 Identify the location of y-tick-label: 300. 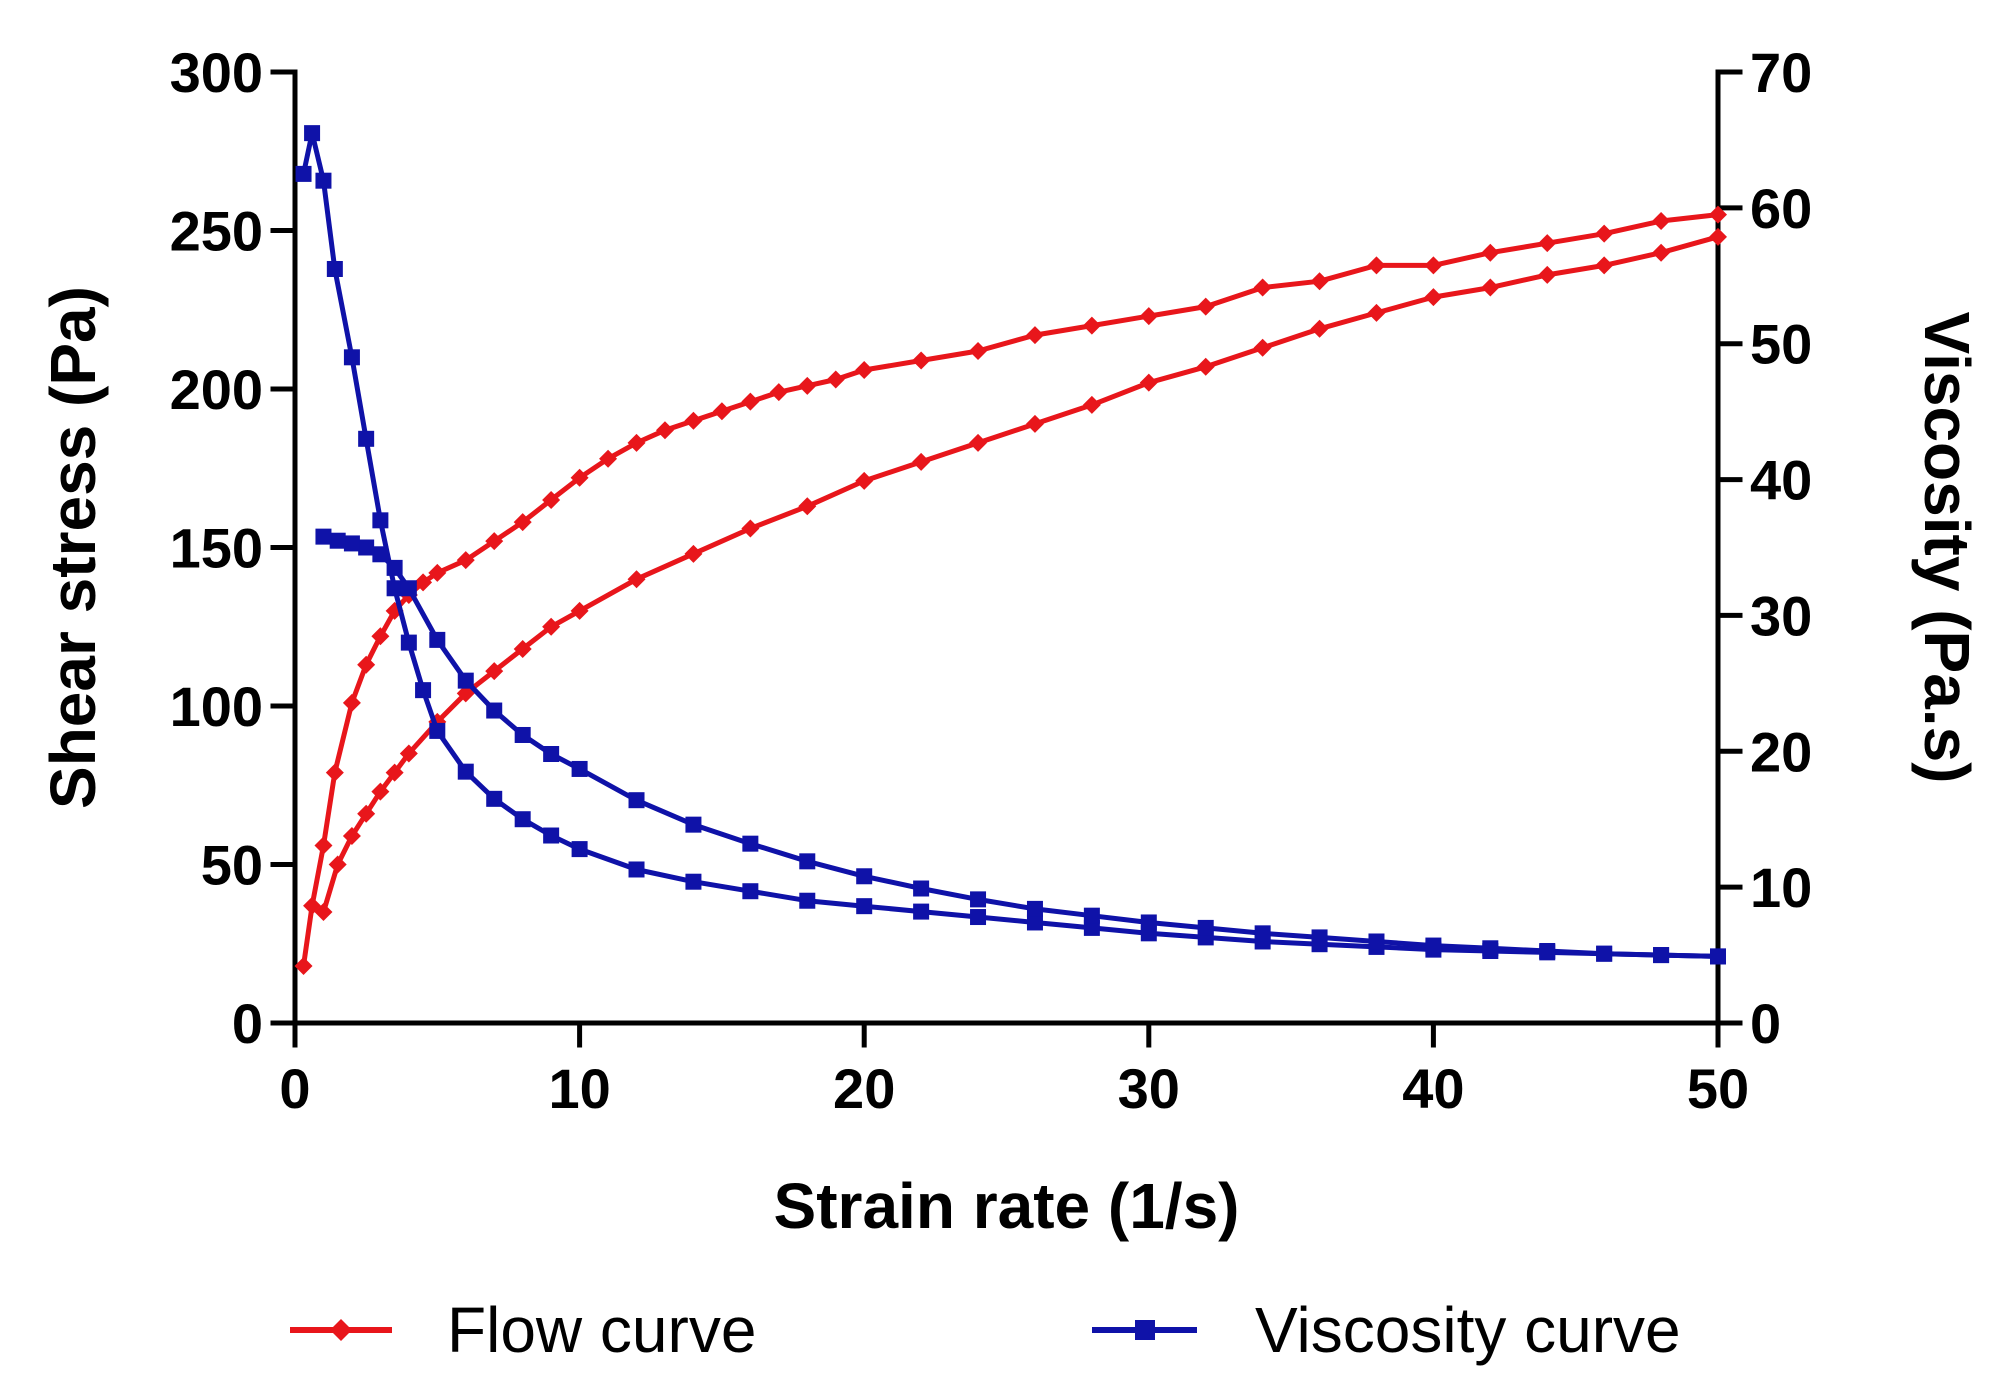
(216, 72).